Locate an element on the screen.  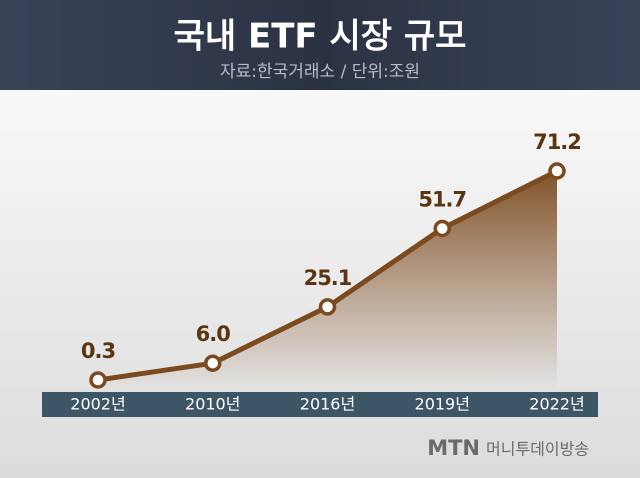
x-tick-label: 2019년 is located at coordinates (442, 404).